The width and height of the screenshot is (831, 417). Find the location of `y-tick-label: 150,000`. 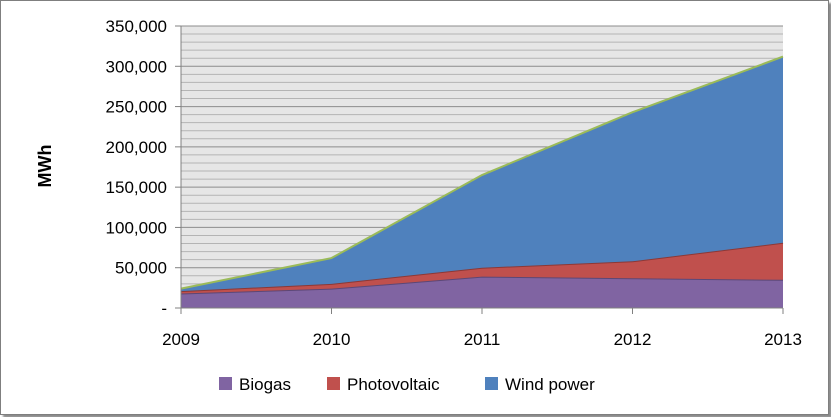

y-tick-label: 150,000 is located at coordinates (136, 187).